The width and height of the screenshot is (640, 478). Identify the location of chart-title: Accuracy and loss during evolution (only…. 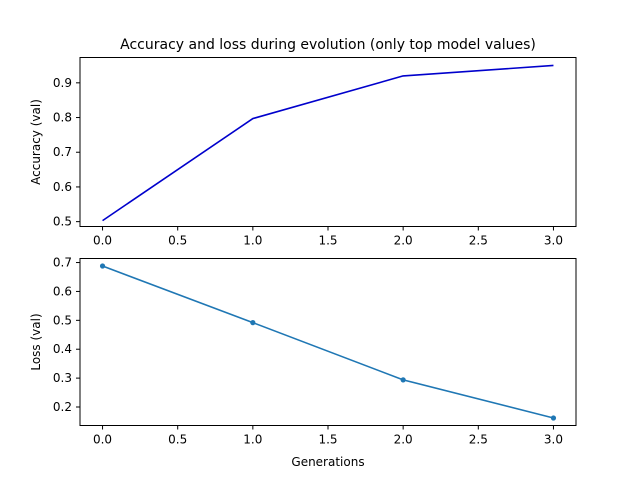
(328, 45).